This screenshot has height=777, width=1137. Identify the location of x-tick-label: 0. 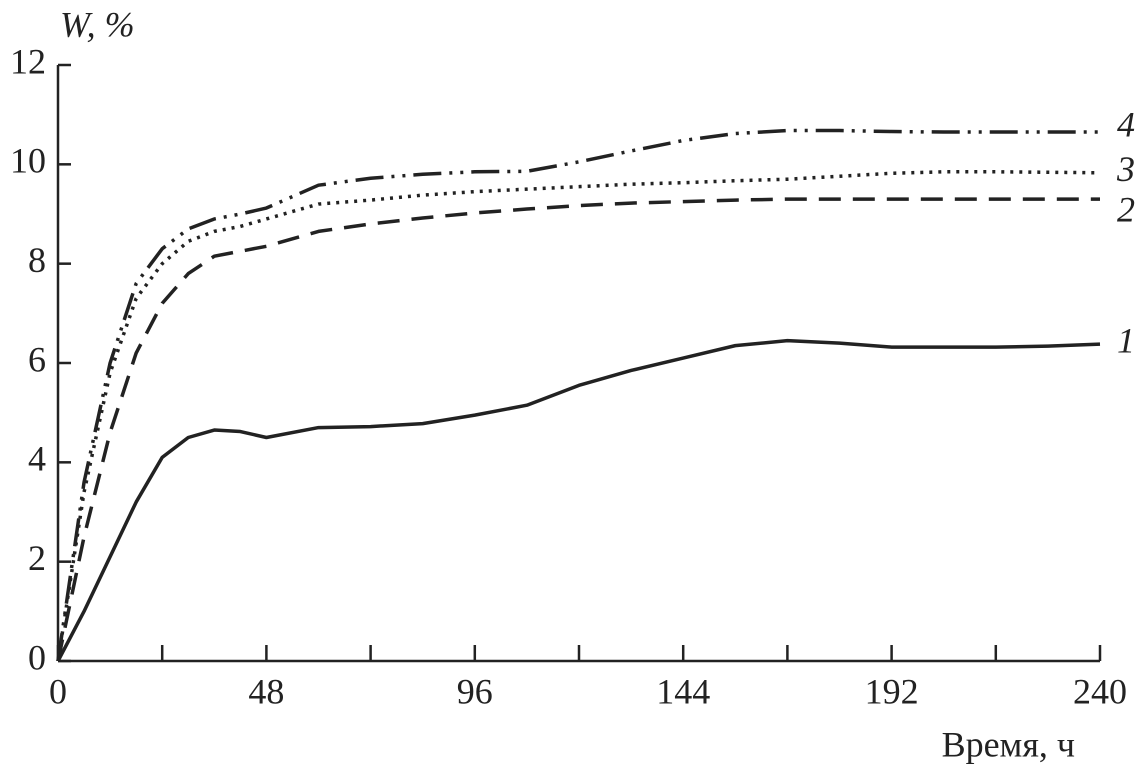
(58, 691).